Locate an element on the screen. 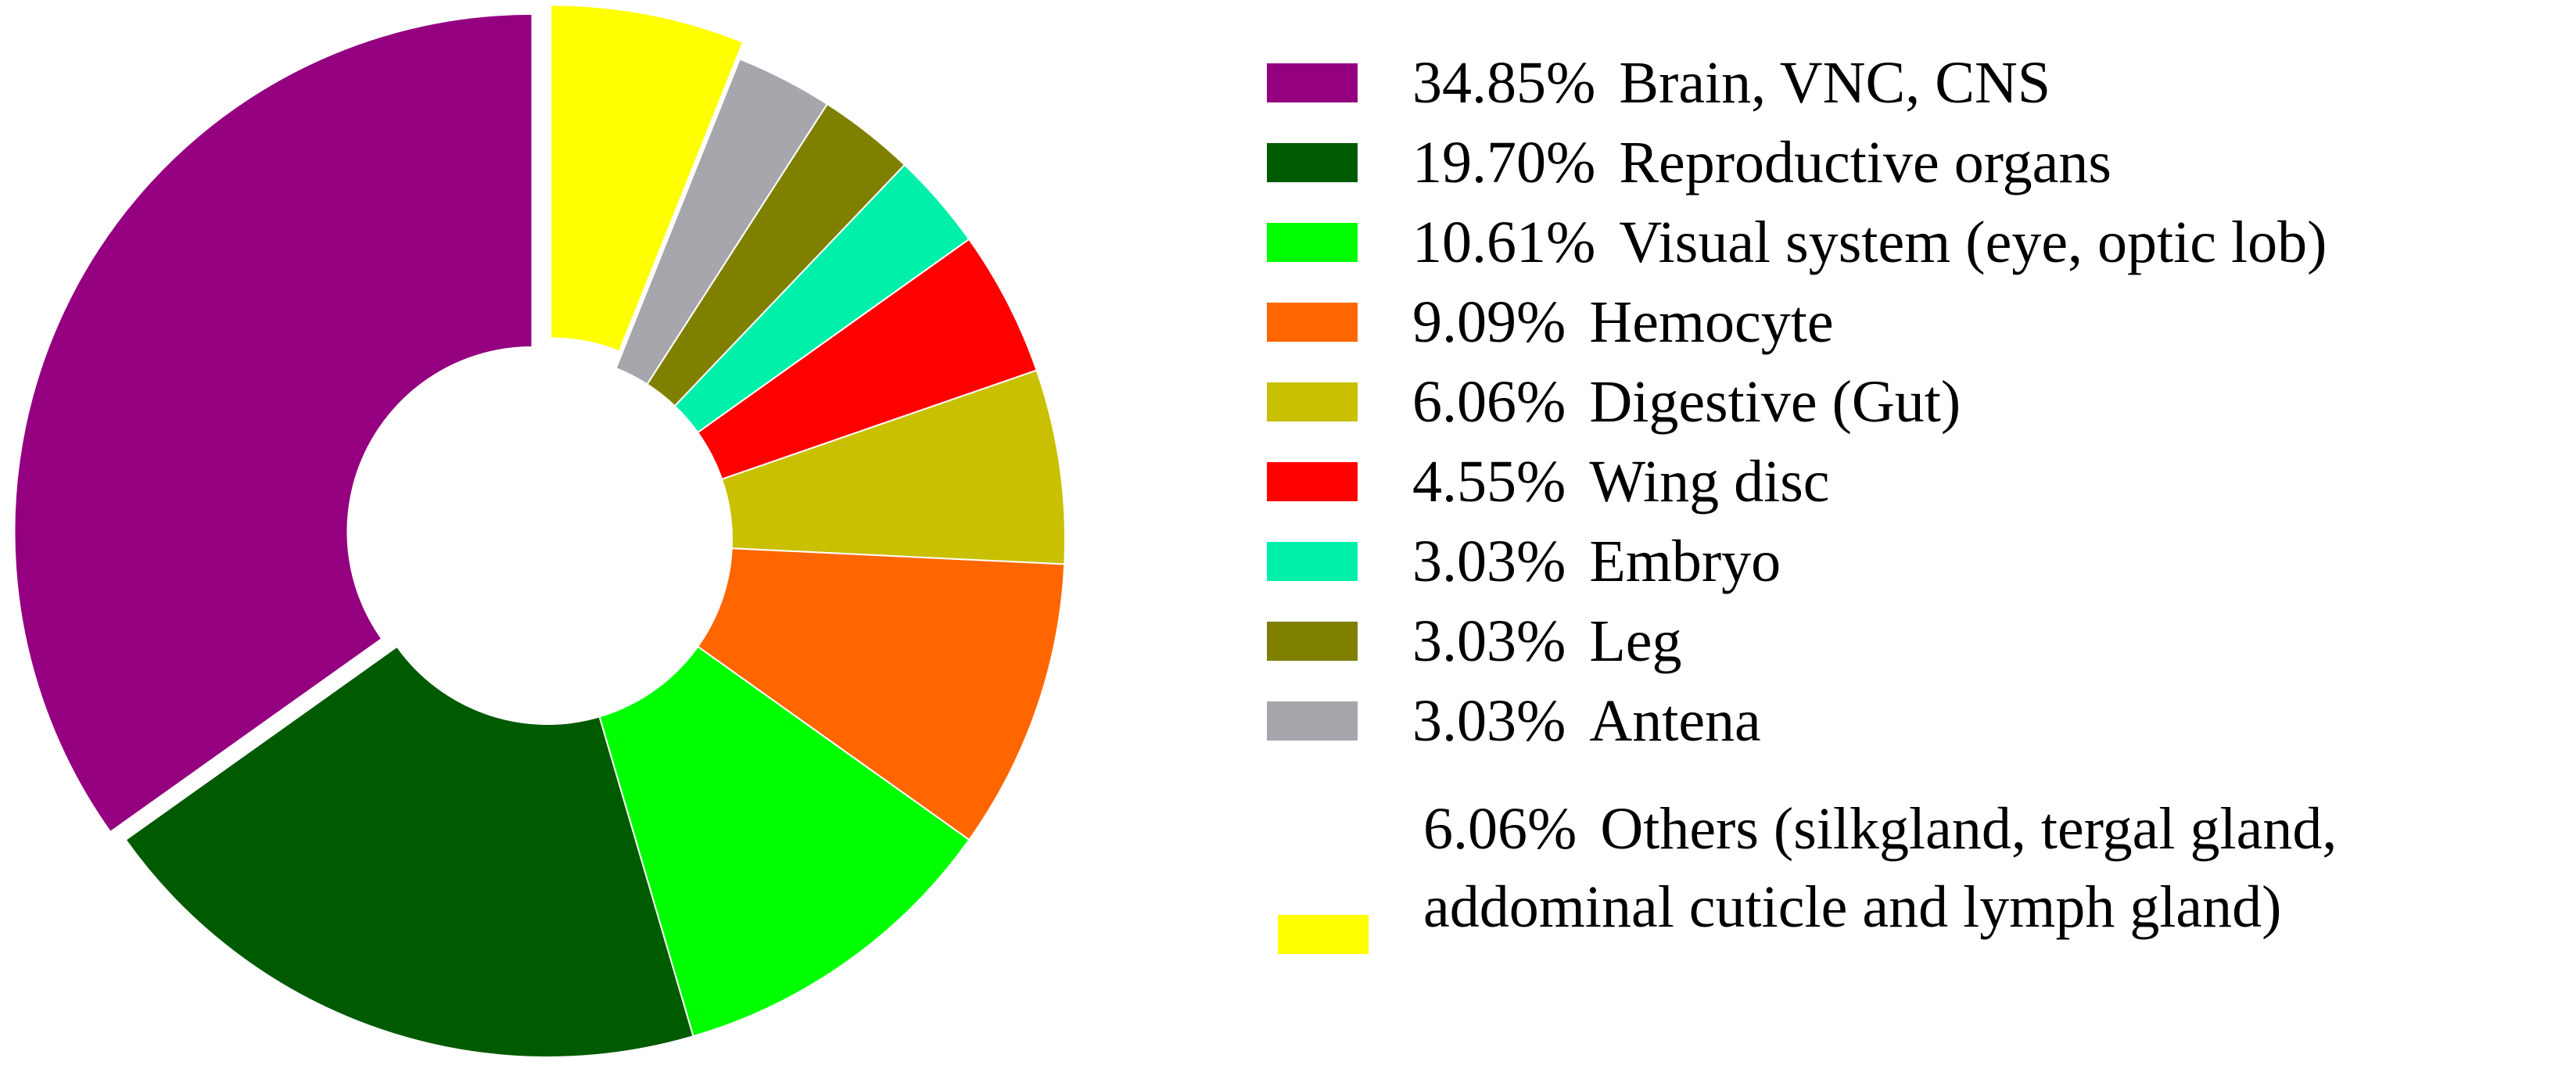 The image size is (2576, 1076). legend-label: 10.61% Visual system (eye, optic lob) is located at coordinates (1869, 242).